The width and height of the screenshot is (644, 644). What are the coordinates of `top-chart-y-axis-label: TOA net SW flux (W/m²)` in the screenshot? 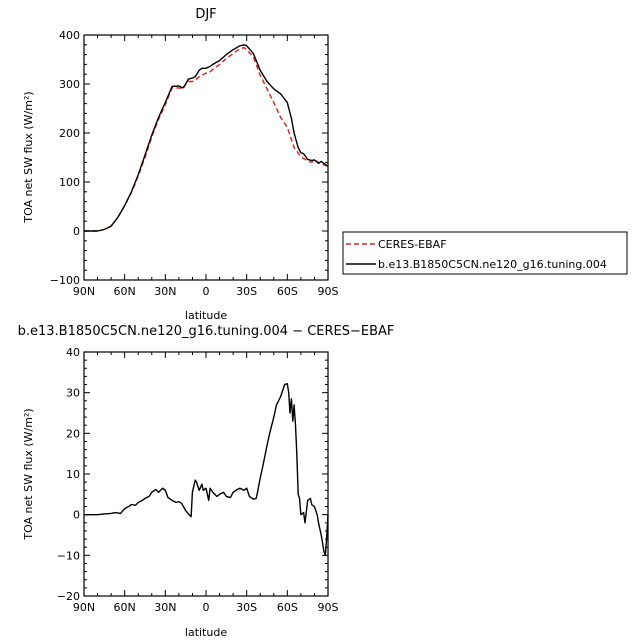 It's located at (28, 157).